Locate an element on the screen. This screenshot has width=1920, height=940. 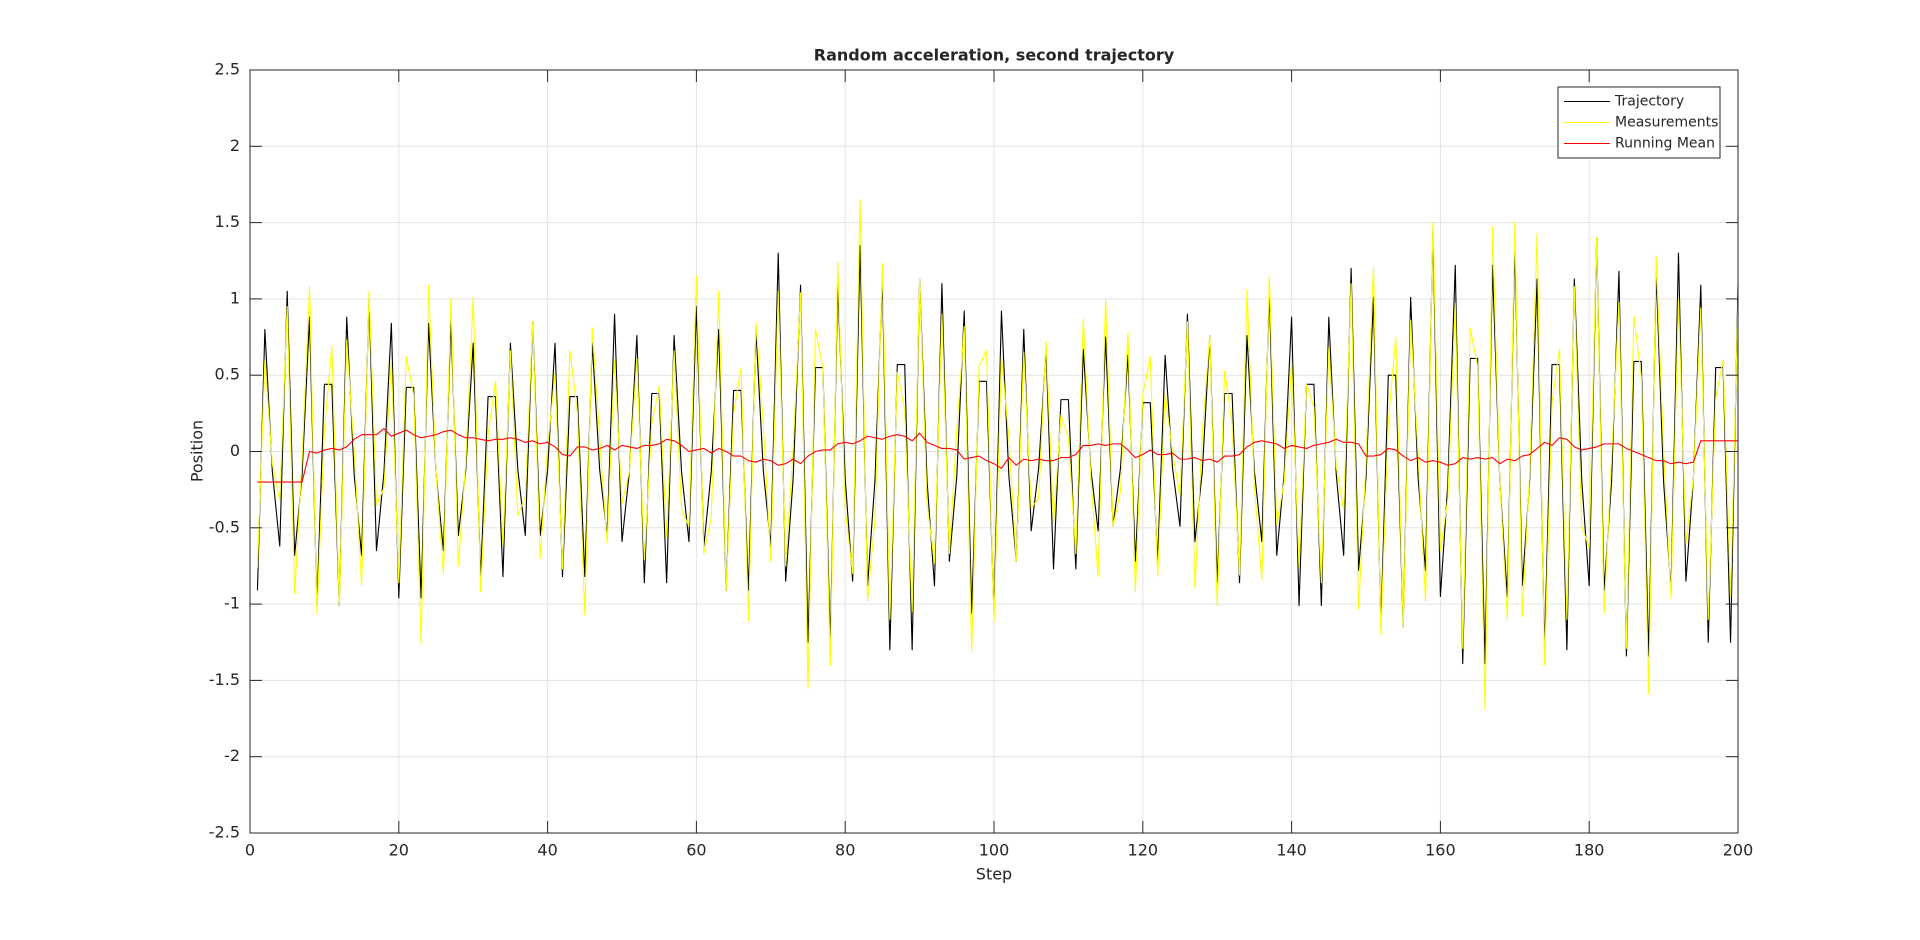
legend-label: Trajectory is located at coordinates (1649, 102).